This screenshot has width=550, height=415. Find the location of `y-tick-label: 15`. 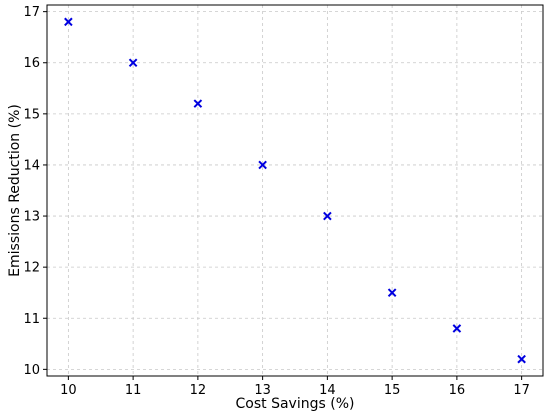

y-tick-label: 15 is located at coordinates (31, 114).